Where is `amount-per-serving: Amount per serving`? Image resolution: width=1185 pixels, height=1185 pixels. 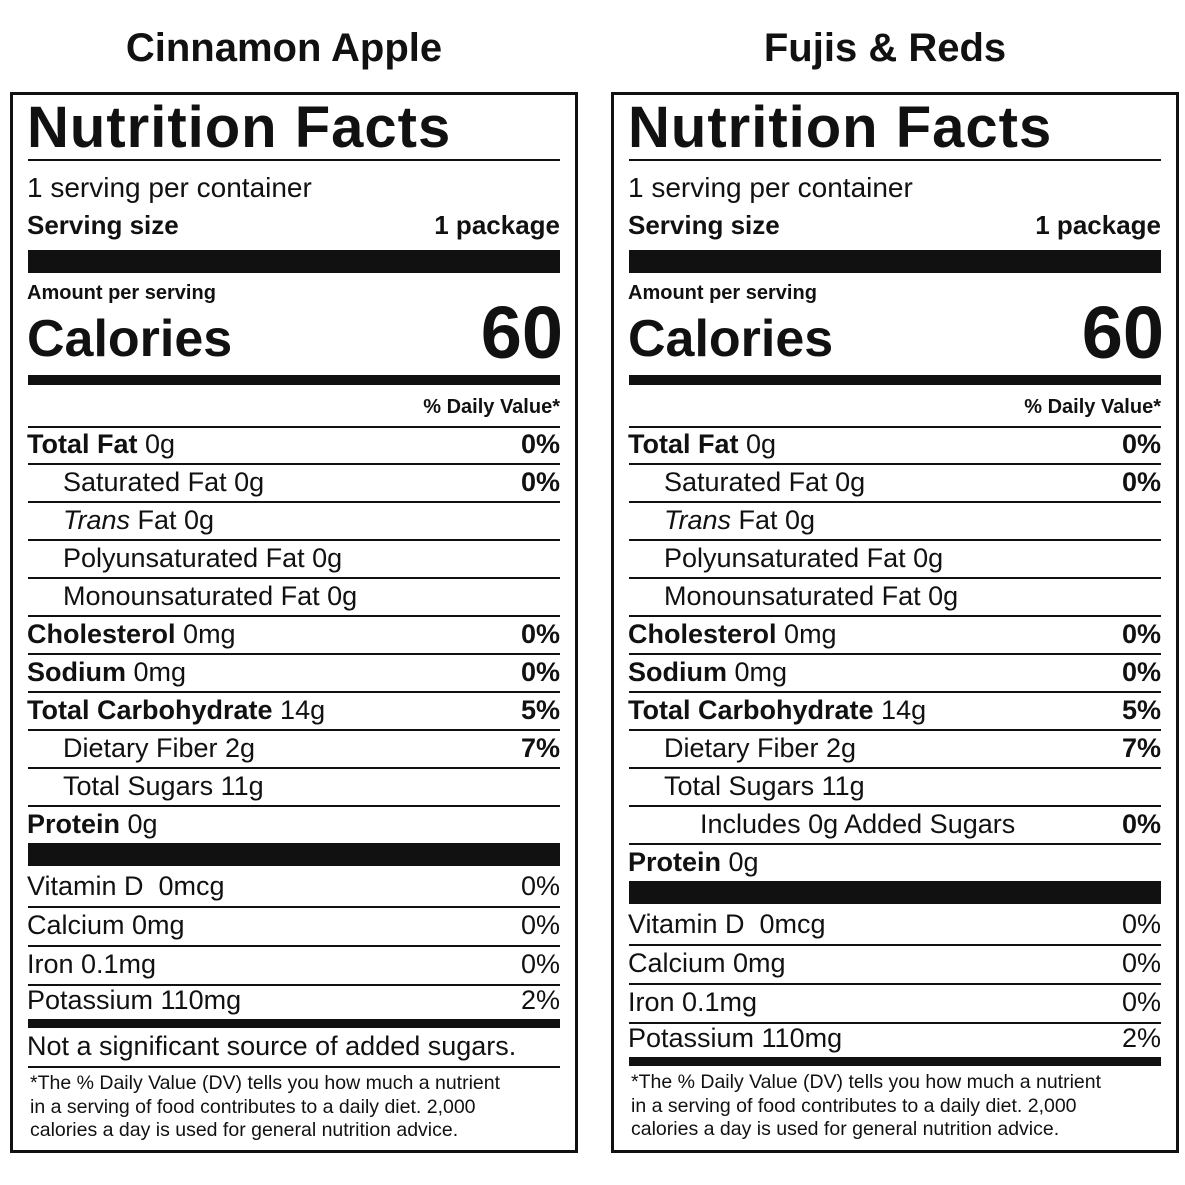 amount-per-serving: Amount per serving is located at coordinates (121, 293).